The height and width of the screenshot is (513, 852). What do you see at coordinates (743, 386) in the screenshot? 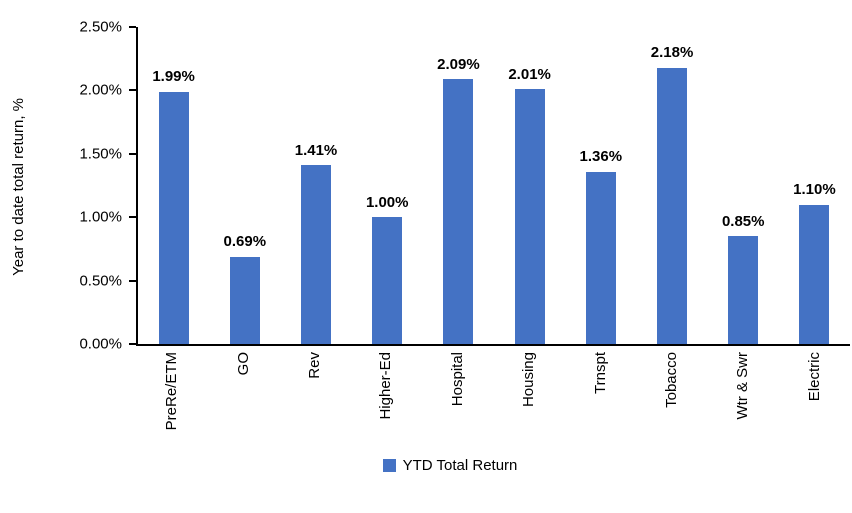
I see `x-tick-label: Wtr & Swr` at bounding box center [743, 386].